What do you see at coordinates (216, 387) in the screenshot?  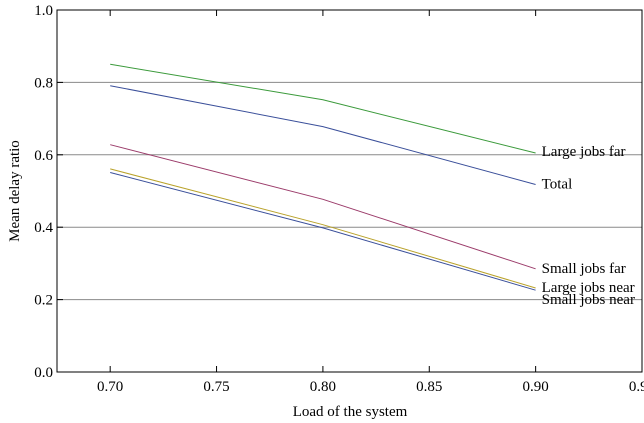 I see `x-tick-label: 0.75` at bounding box center [216, 387].